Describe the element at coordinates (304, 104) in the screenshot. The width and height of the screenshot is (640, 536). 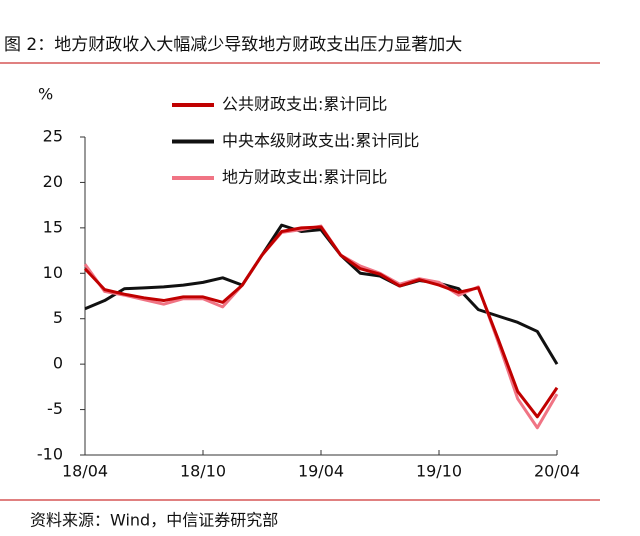
I see `legend-label: 公共财政支出:累计同比` at that location.